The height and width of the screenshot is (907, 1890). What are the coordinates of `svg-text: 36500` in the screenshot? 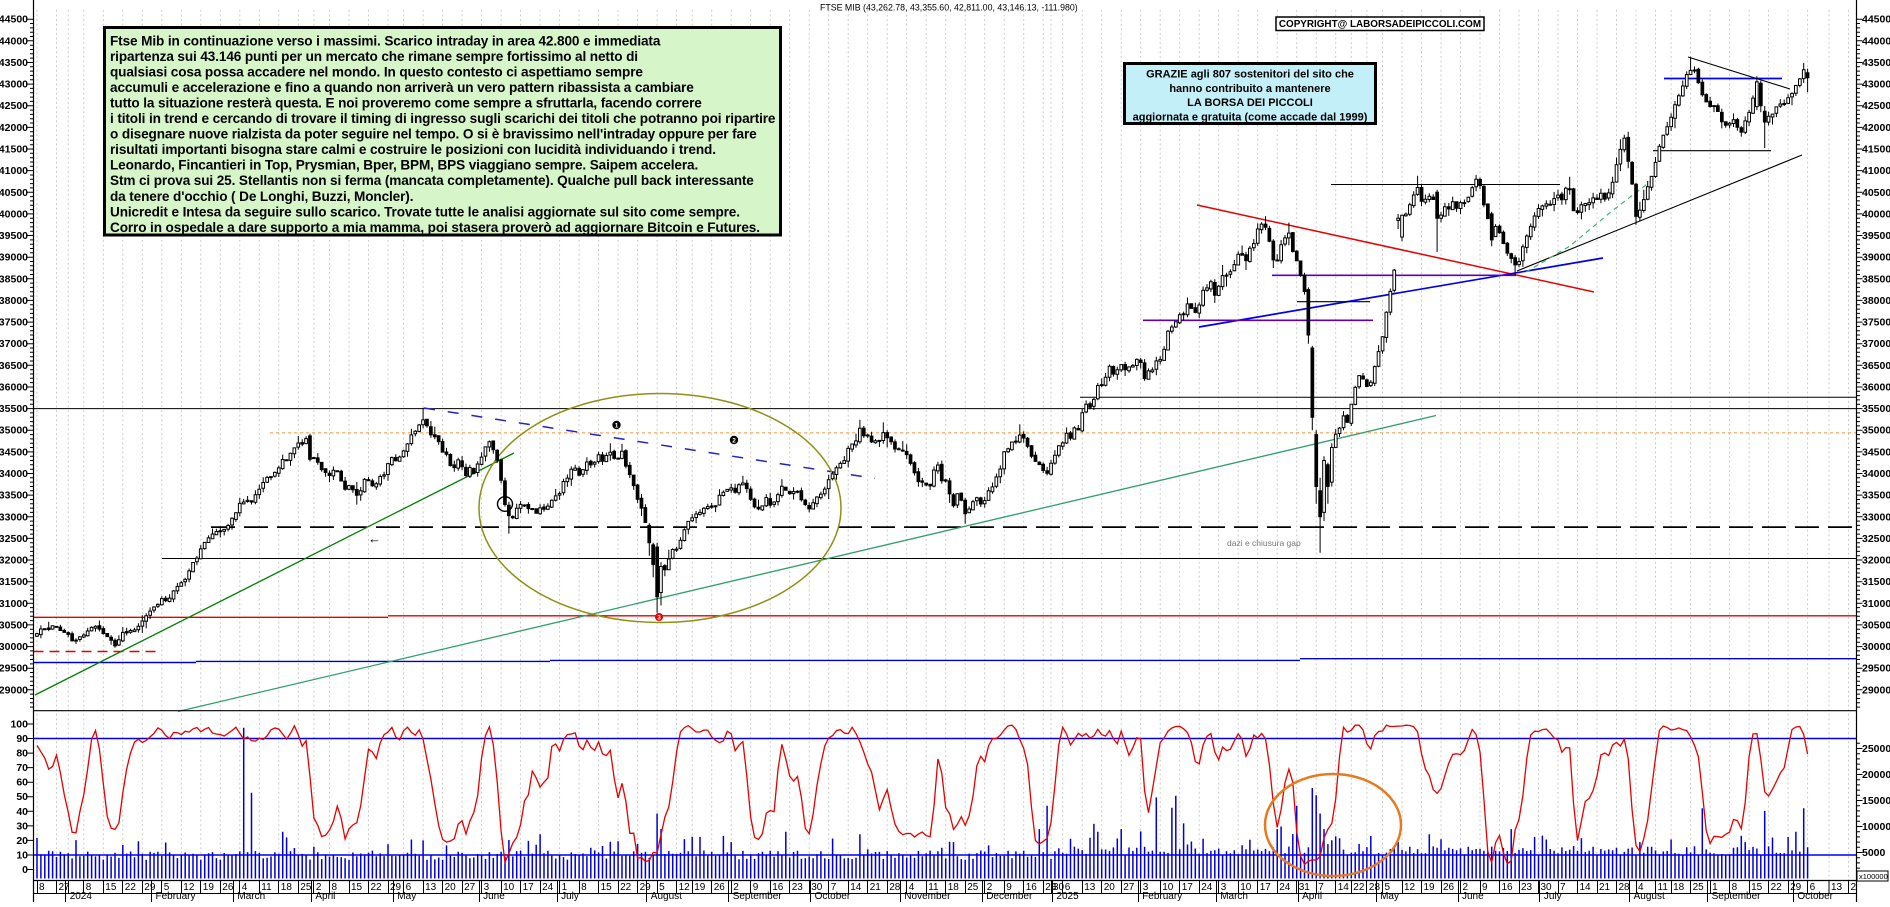 It's located at (1876, 366).